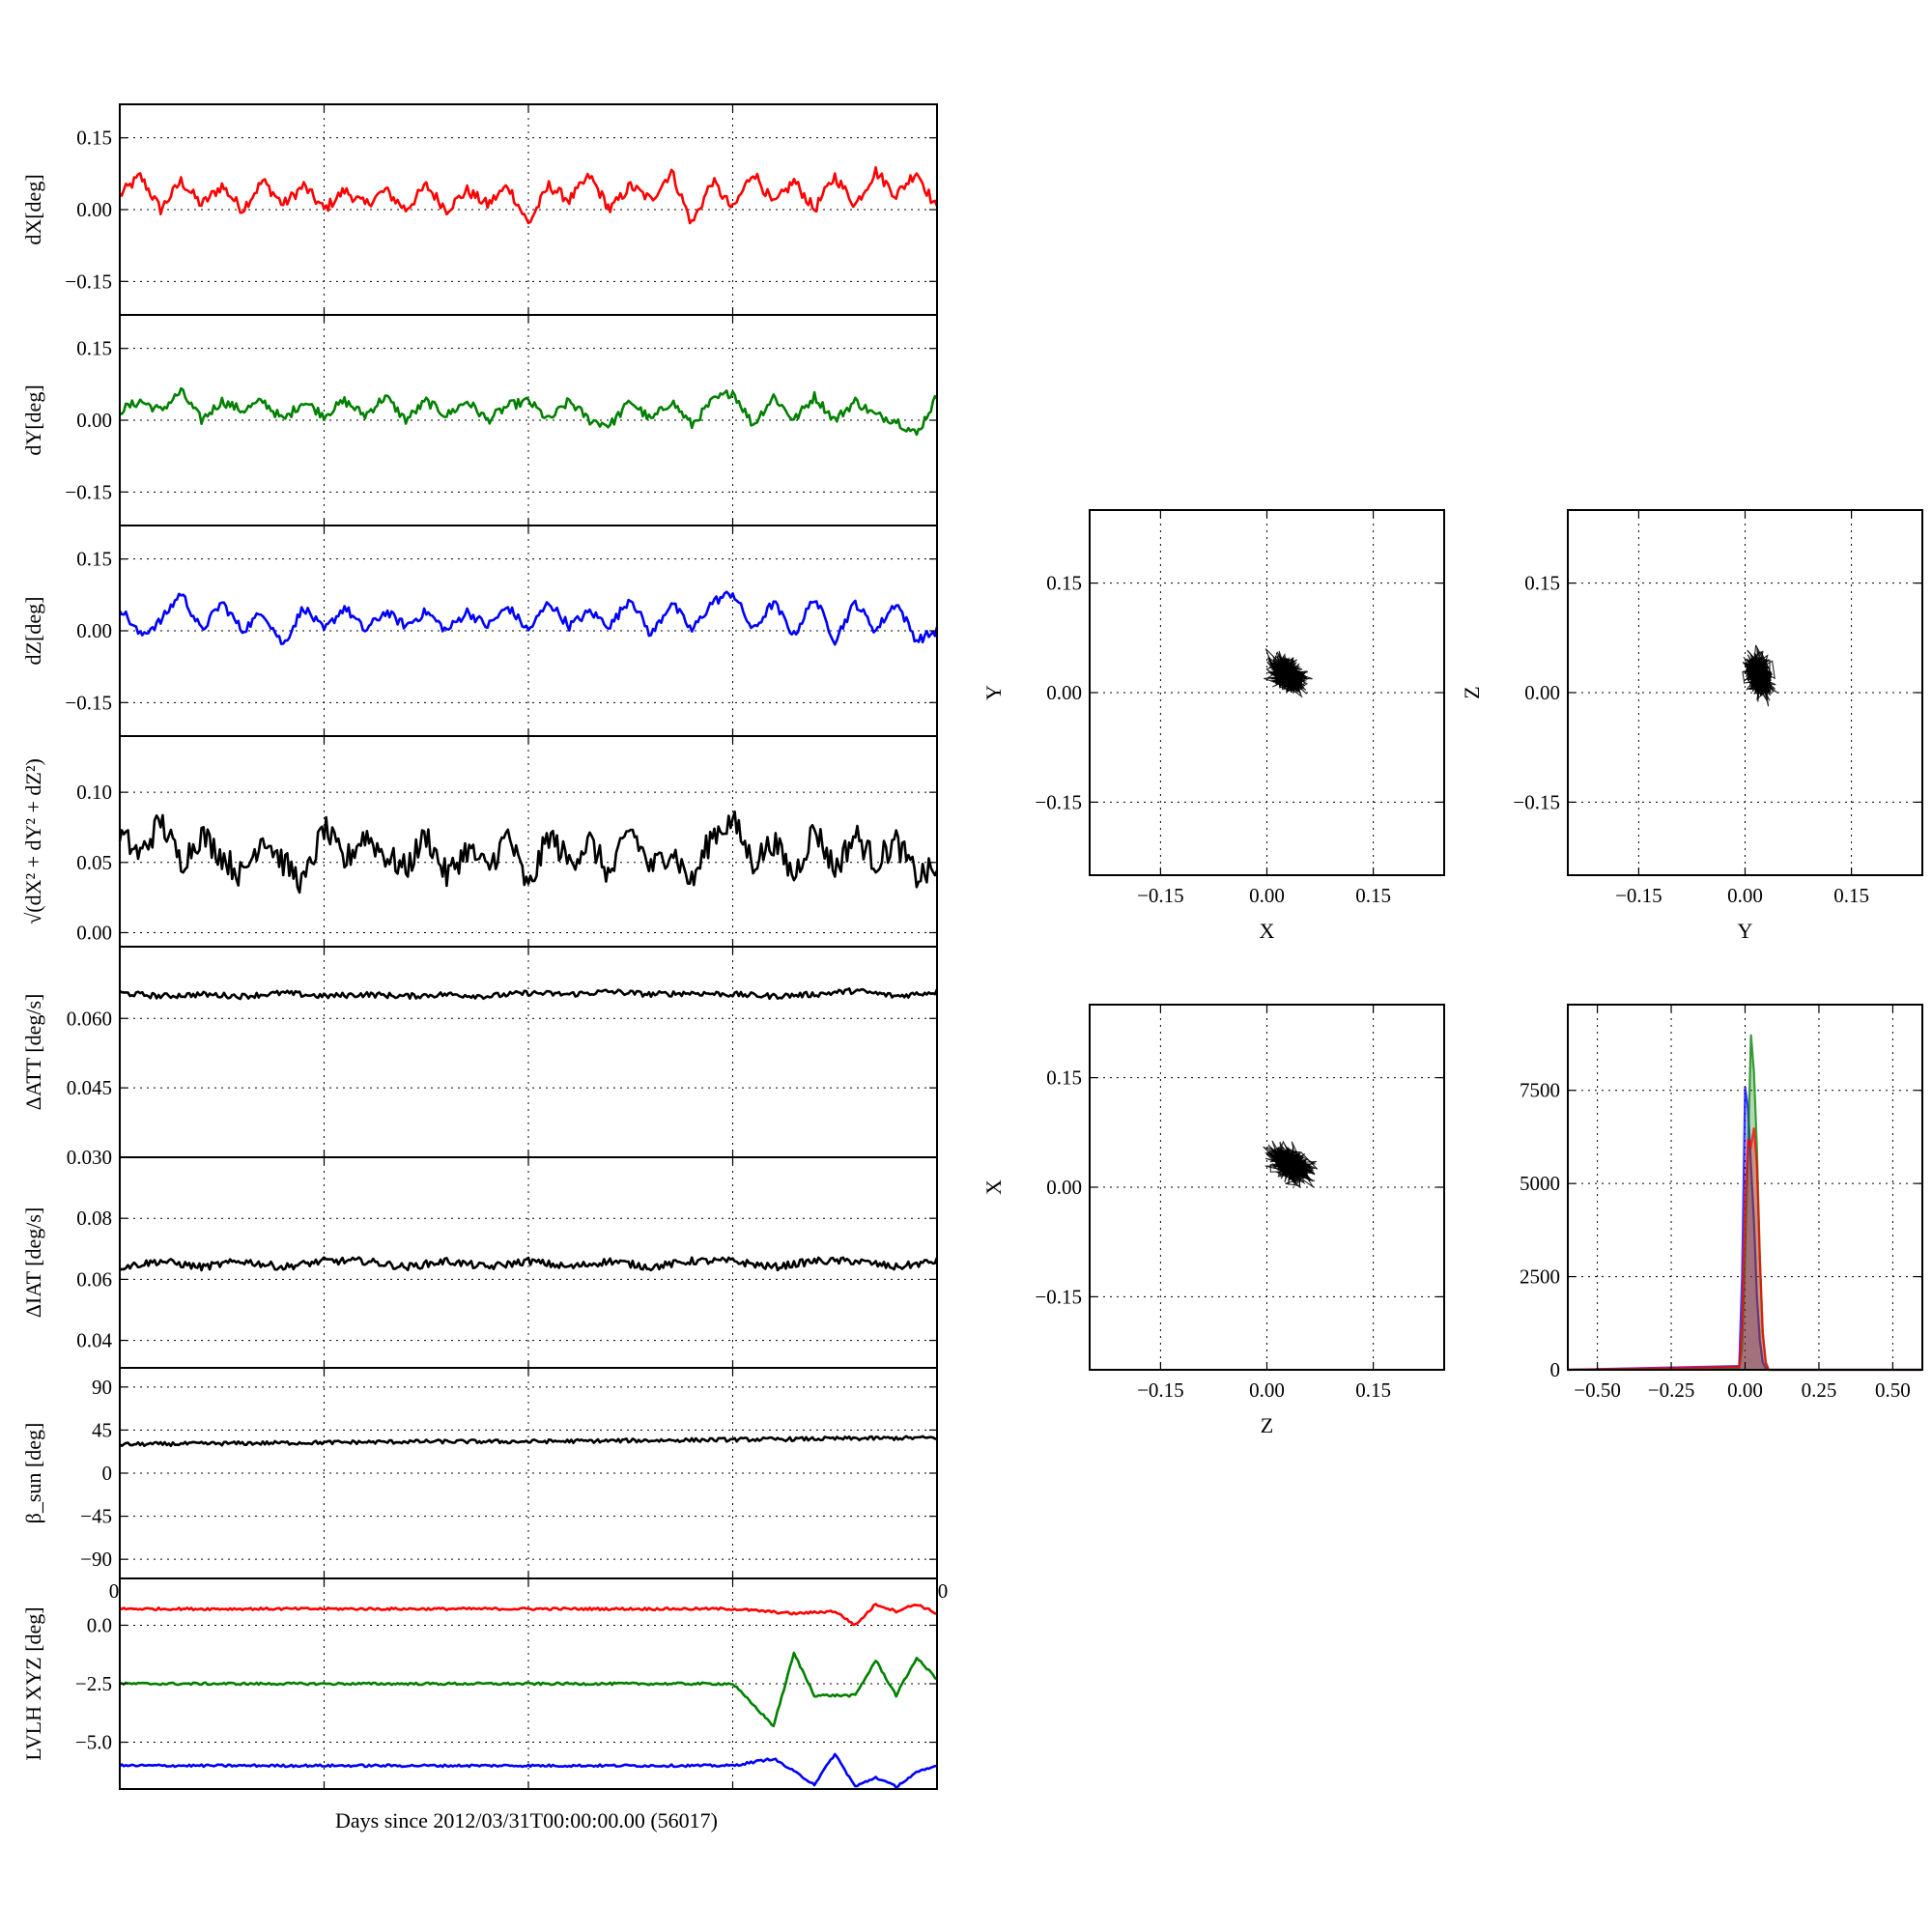  I want to click on y-tick-label-YZ-2: 0.15, so click(1542, 583).